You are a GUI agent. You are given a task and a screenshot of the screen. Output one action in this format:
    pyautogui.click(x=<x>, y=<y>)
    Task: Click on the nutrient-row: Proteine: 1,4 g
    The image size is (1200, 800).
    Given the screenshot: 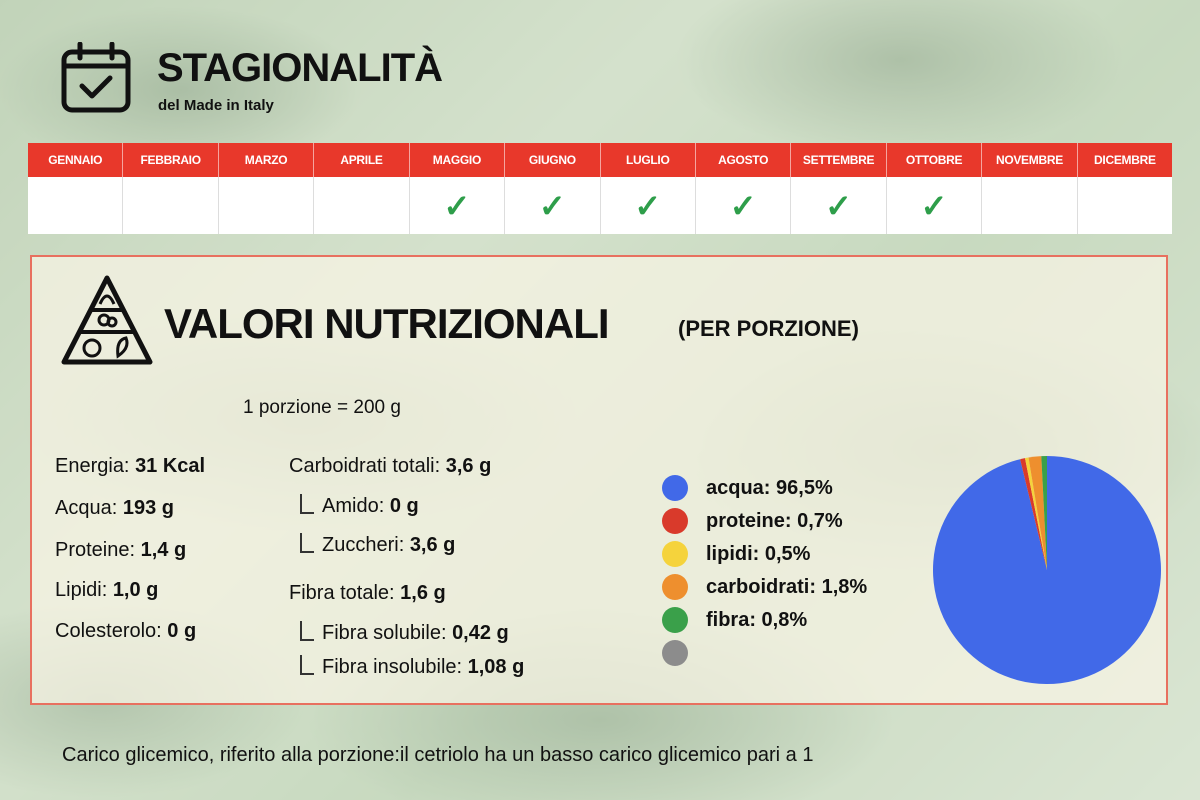 What is the action you would take?
    pyautogui.click(x=120, y=550)
    